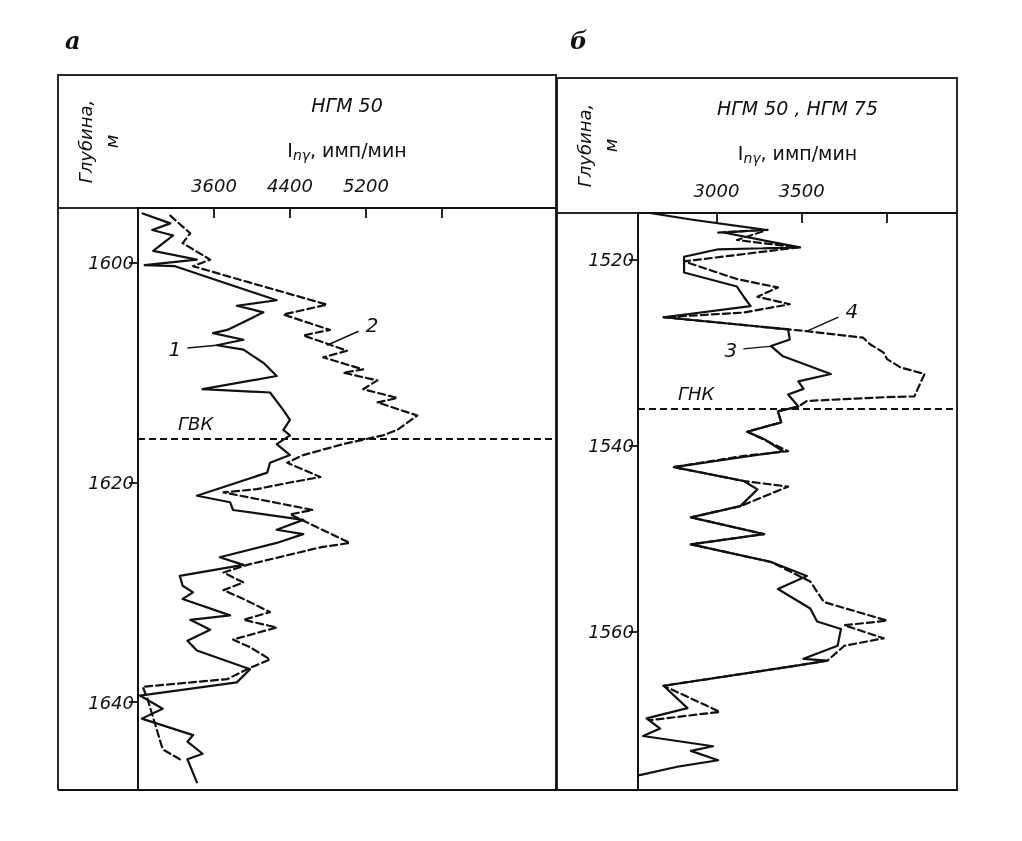 Image resolution: width=1022 pixels, height=841 pixels. What do you see at coordinates (611, 632) in the screenshot?
I see `y-tick-label: 1560` at bounding box center [611, 632].